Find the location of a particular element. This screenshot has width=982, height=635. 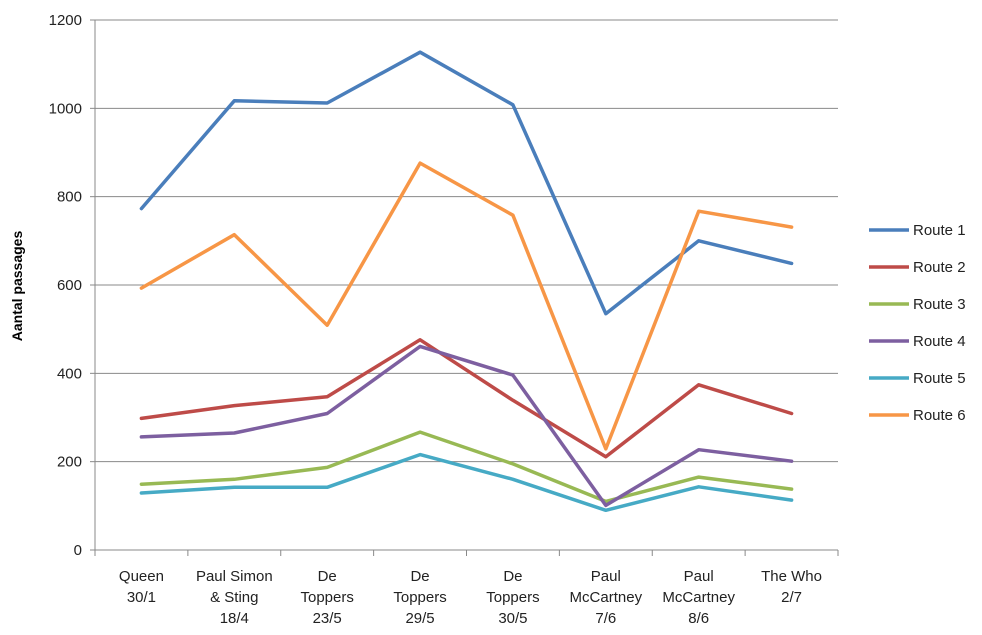

legend-label: Route 2 is located at coordinates (939, 267).